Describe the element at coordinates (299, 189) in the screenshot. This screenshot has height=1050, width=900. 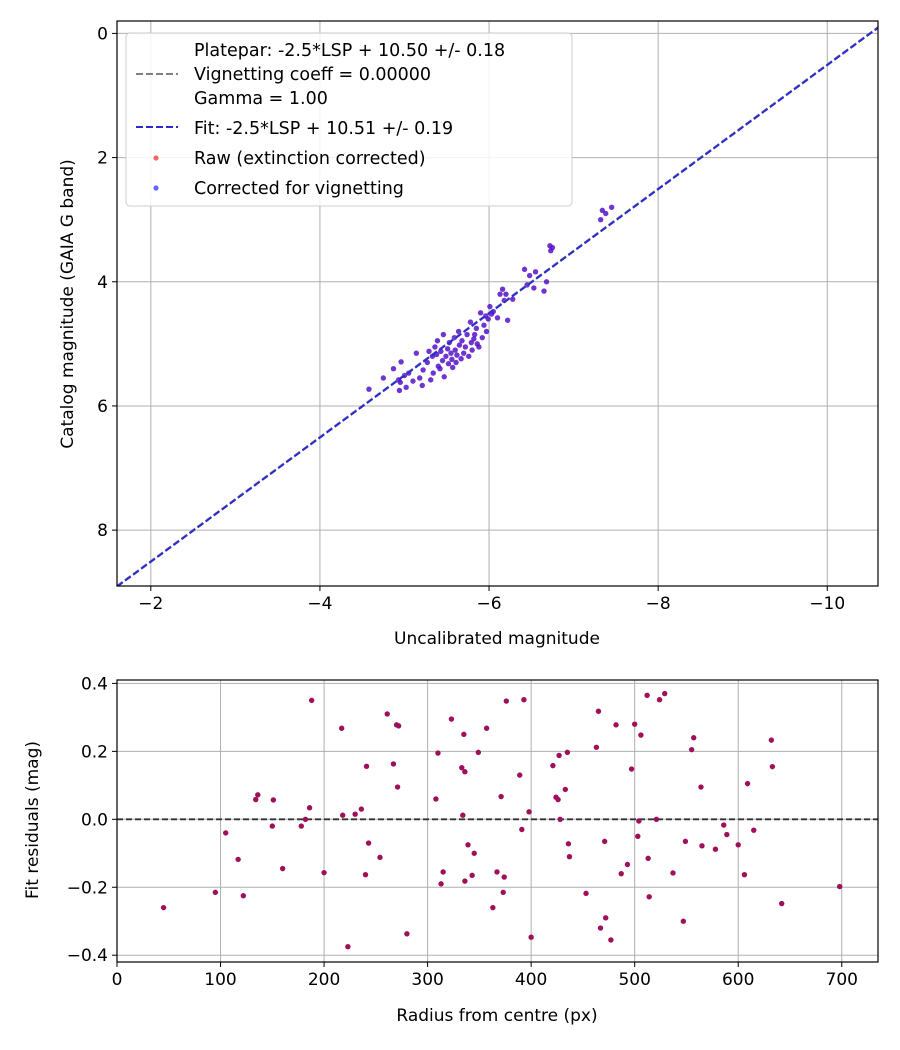
I see `legend-corrected-label: Corrected for vignetting` at that location.